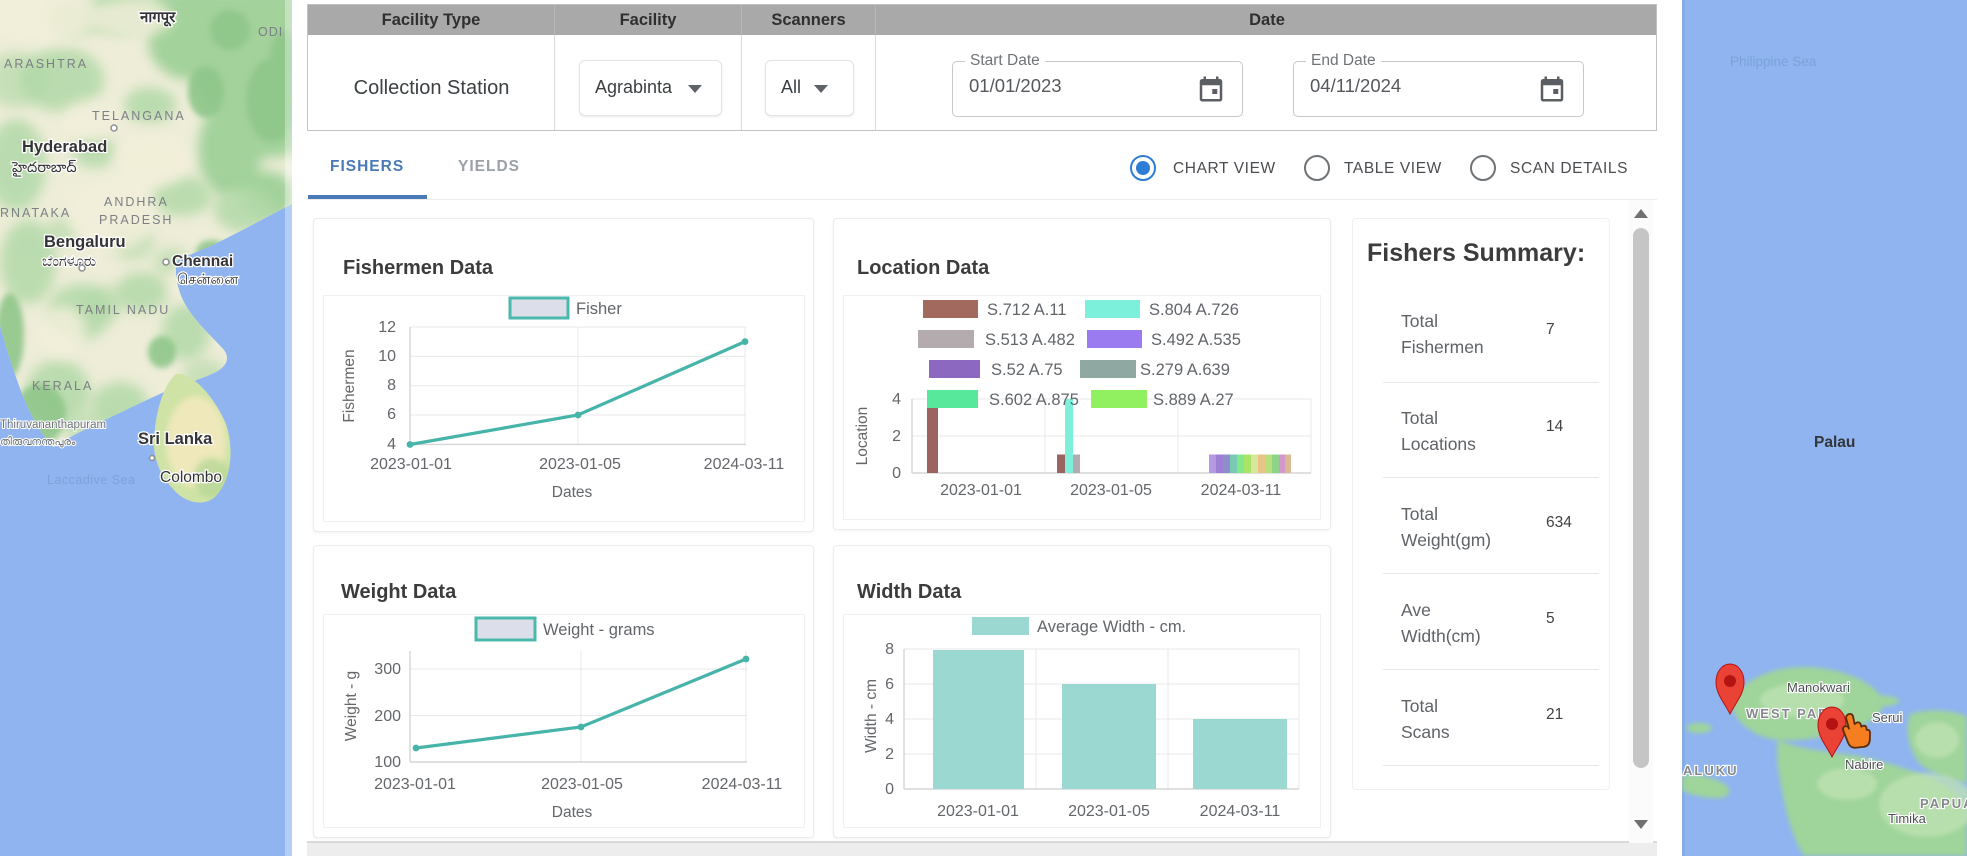 Image resolution: width=1967 pixels, height=861 pixels. I want to click on svg-text: S.279 A.639, so click(1185, 370).